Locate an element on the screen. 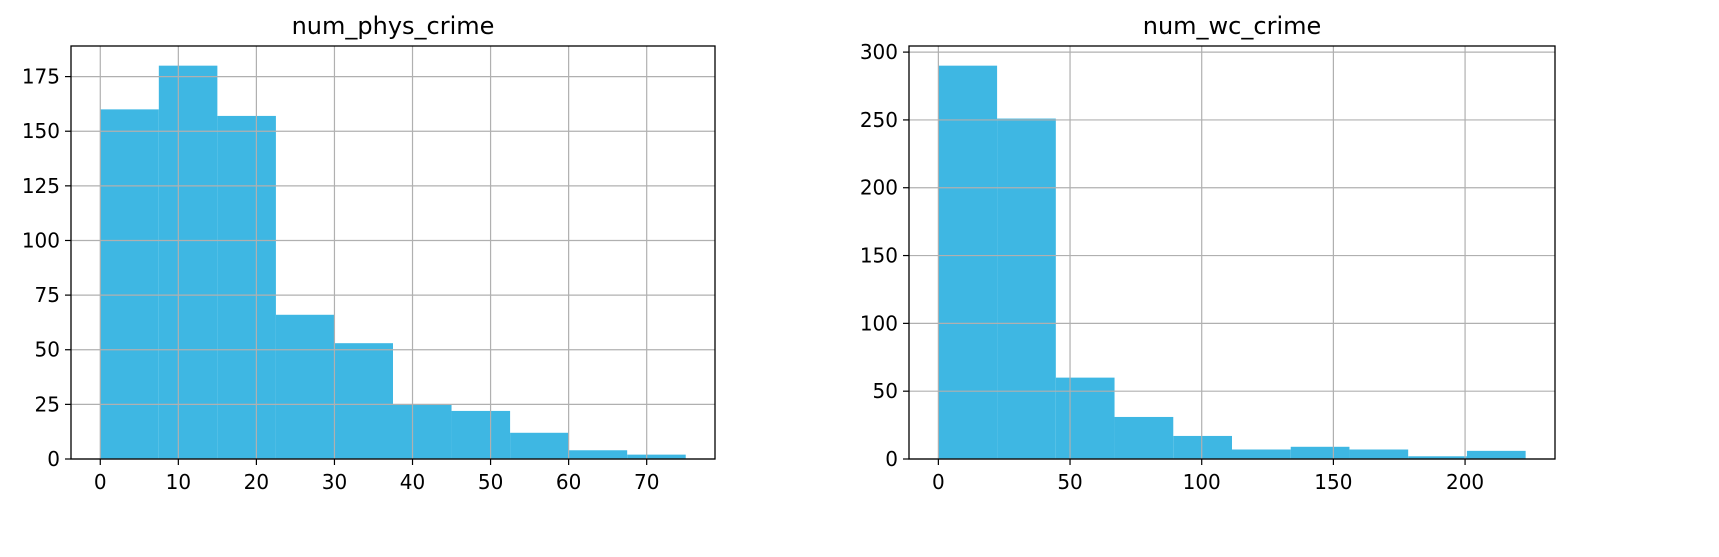  x-tick-label: 70 is located at coordinates (646, 482).